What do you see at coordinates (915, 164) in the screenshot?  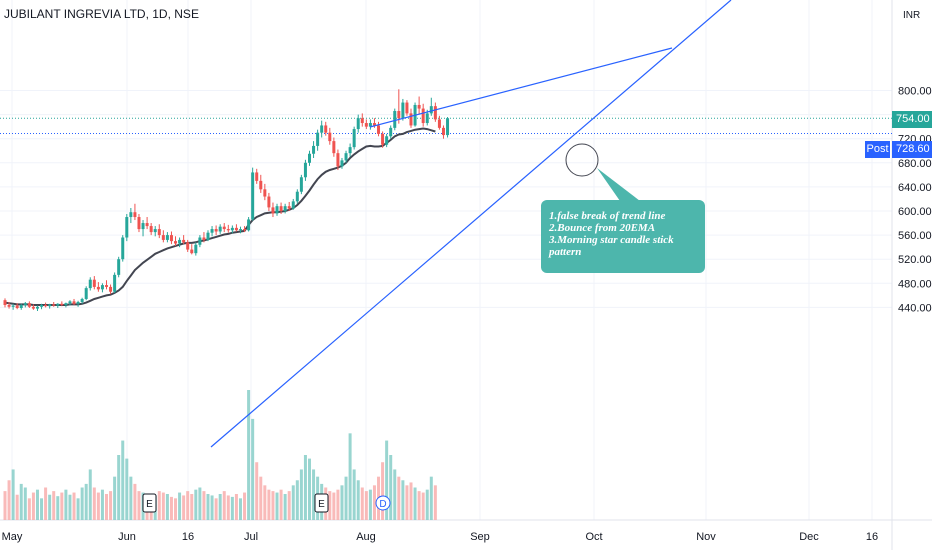 I see `price-tick-label: 680.00` at bounding box center [915, 164].